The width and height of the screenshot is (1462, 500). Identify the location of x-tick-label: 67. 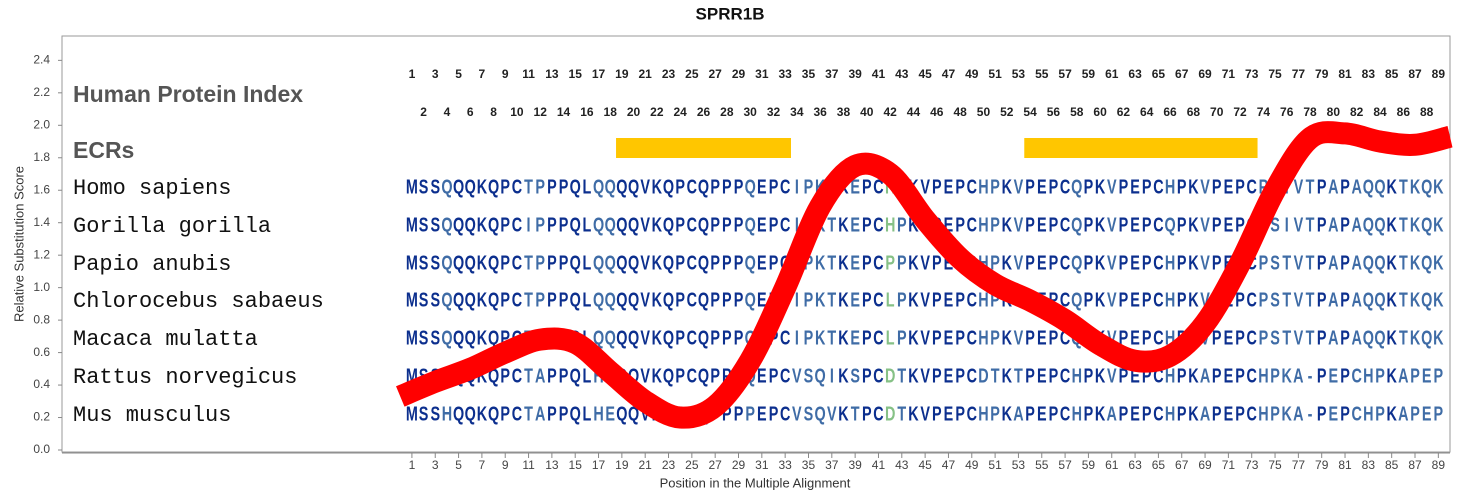
(1182, 465).